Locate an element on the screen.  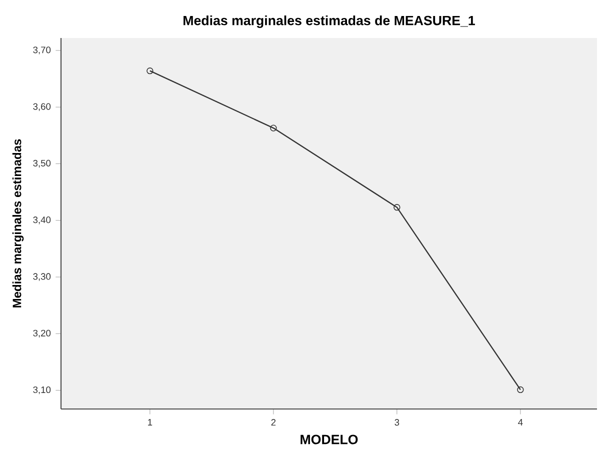
y-axis-title: Medias marginales estimadas is located at coordinates (18, 223).